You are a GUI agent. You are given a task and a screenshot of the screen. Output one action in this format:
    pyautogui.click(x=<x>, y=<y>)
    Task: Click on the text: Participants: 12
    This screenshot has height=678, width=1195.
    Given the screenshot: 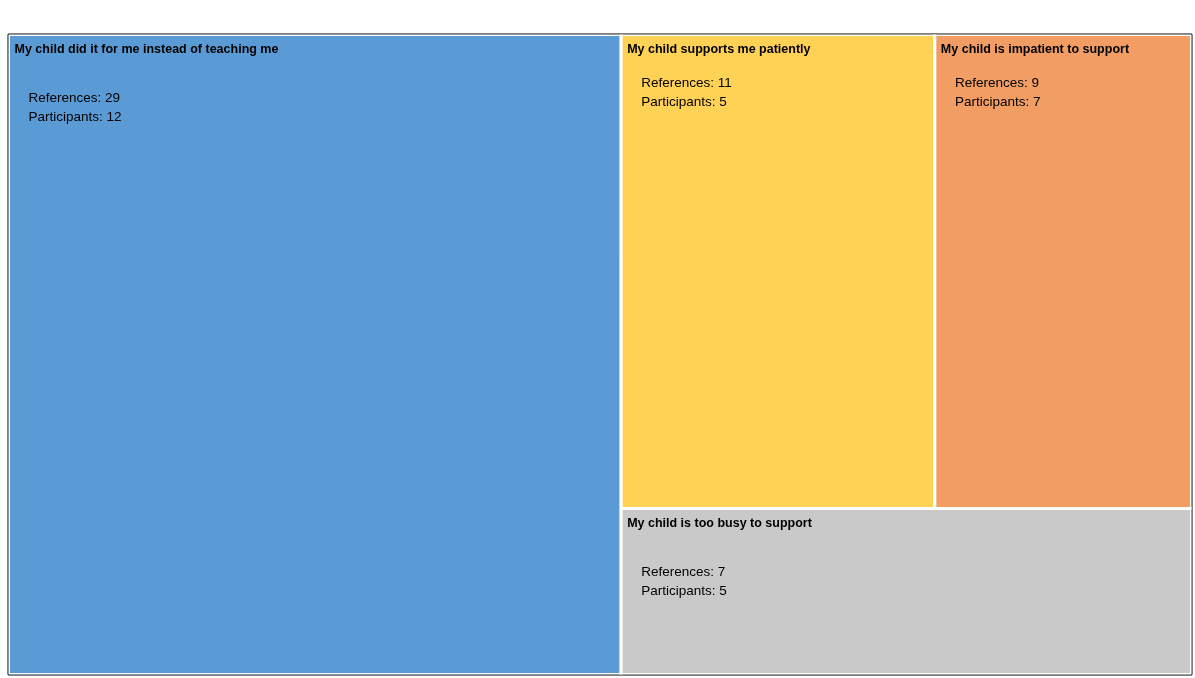 What is the action you would take?
    pyautogui.click(x=75, y=116)
    